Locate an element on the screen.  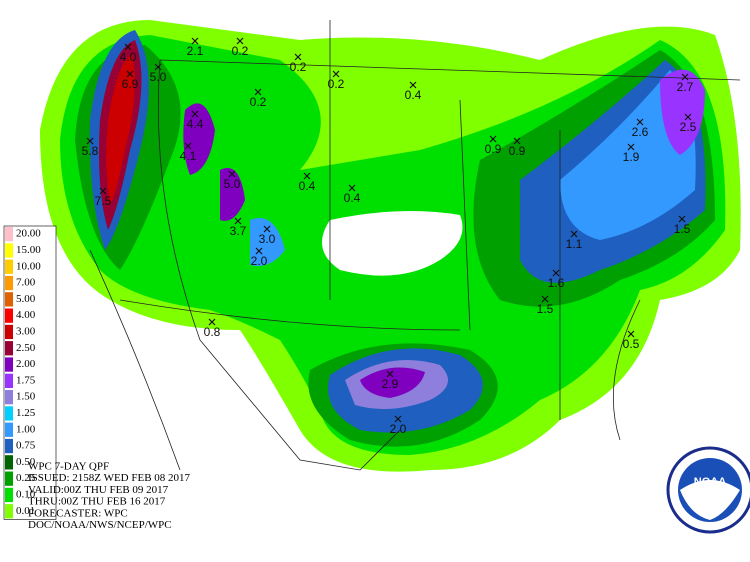
legend-label: 0.50 is located at coordinates (26, 462).